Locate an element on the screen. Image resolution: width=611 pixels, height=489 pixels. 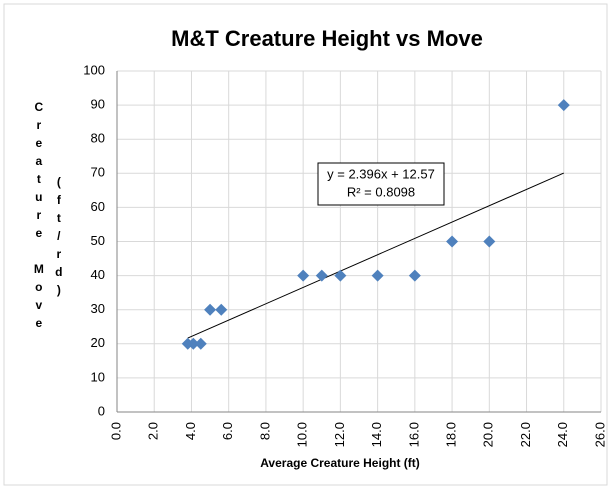
x-tick-label: 0.0 is located at coordinates (115, 431).